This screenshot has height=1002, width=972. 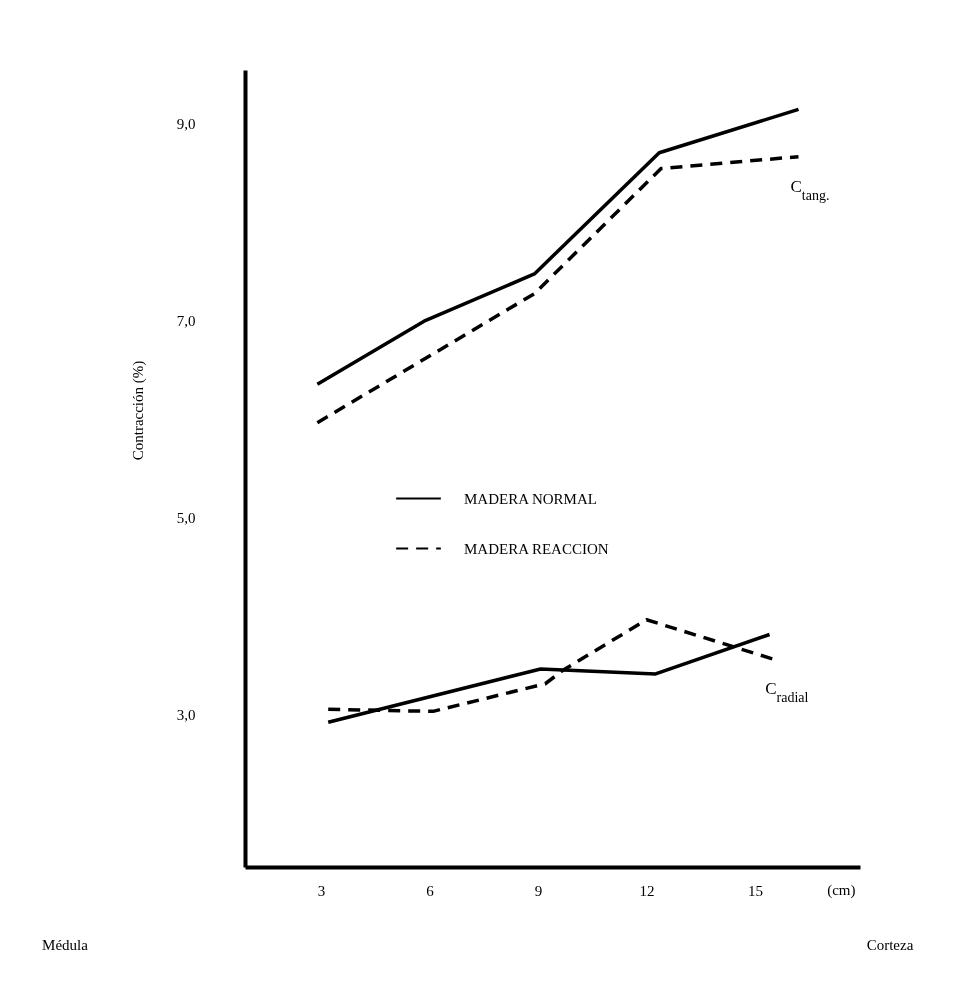 What do you see at coordinates (138, 410) in the screenshot?
I see `y-axis-title: Contracción (%)` at bounding box center [138, 410].